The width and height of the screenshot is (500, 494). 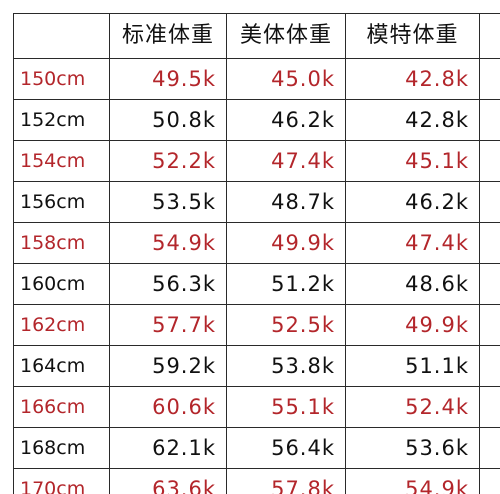 I want to click on table-row: 152cm 50.8k 46.2k 42.8k, so click(x=256, y=120).